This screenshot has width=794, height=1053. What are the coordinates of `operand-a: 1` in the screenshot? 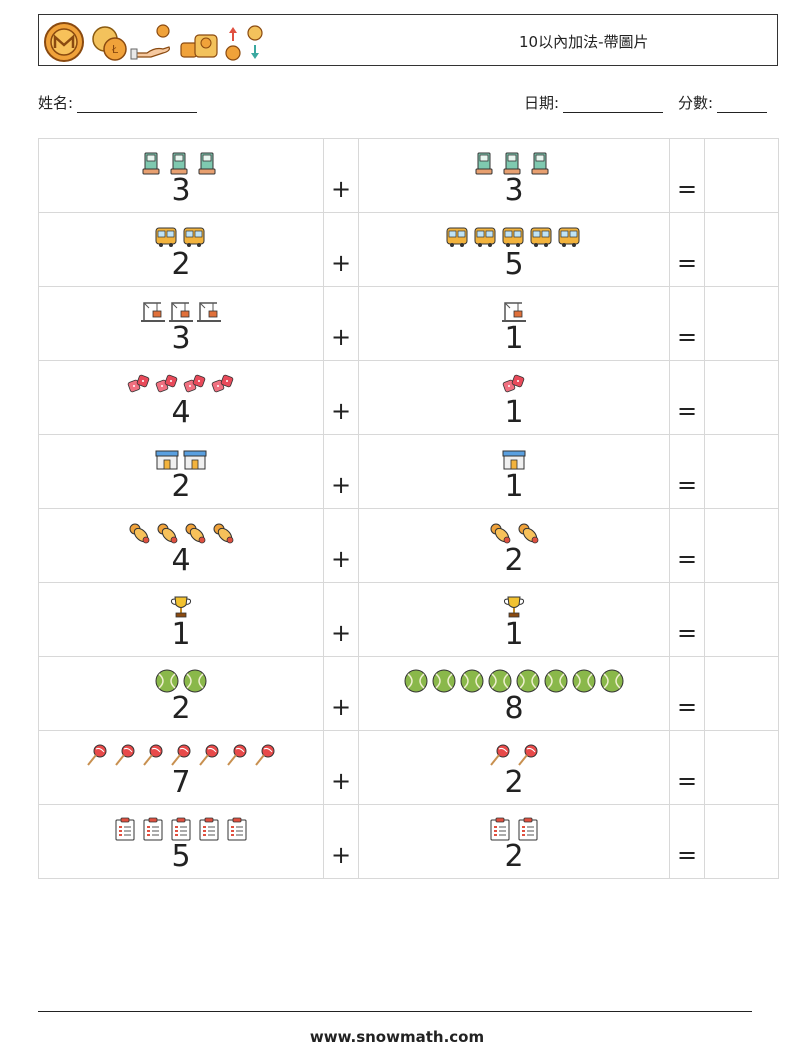 It's located at (181, 634).